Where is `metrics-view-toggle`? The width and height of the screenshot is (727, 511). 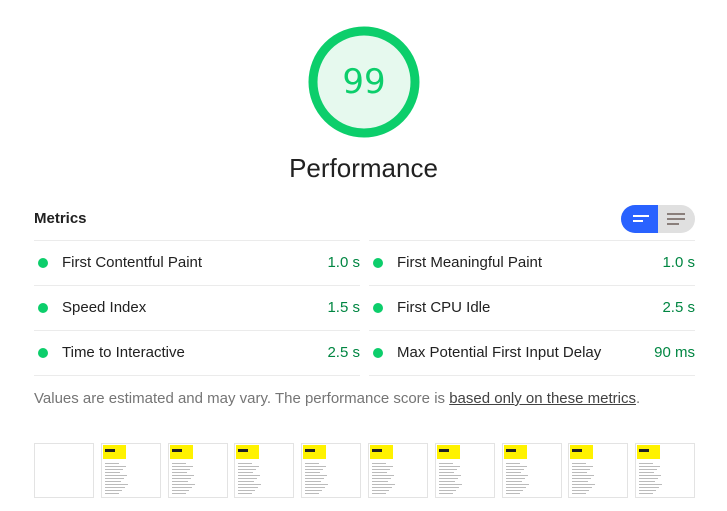 metrics-view-toggle is located at coordinates (658, 219).